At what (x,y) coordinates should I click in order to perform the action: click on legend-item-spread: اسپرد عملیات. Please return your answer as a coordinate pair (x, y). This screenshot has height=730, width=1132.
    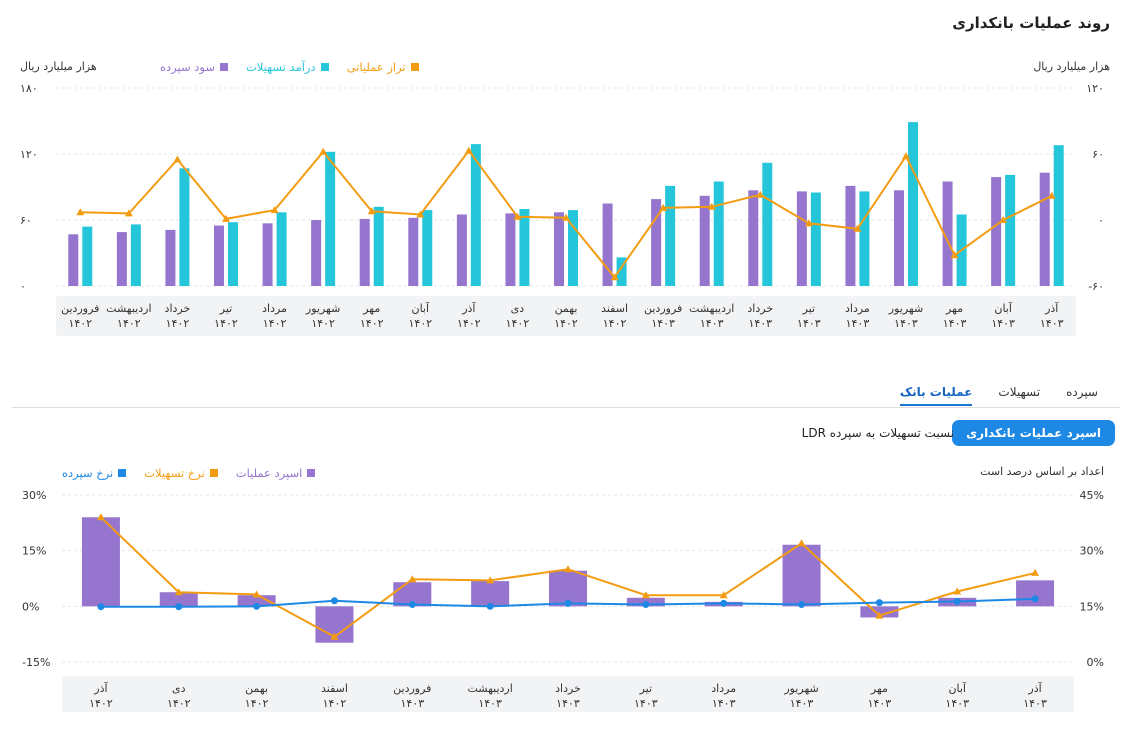
    Looking at the image, I should click on (276, 473).